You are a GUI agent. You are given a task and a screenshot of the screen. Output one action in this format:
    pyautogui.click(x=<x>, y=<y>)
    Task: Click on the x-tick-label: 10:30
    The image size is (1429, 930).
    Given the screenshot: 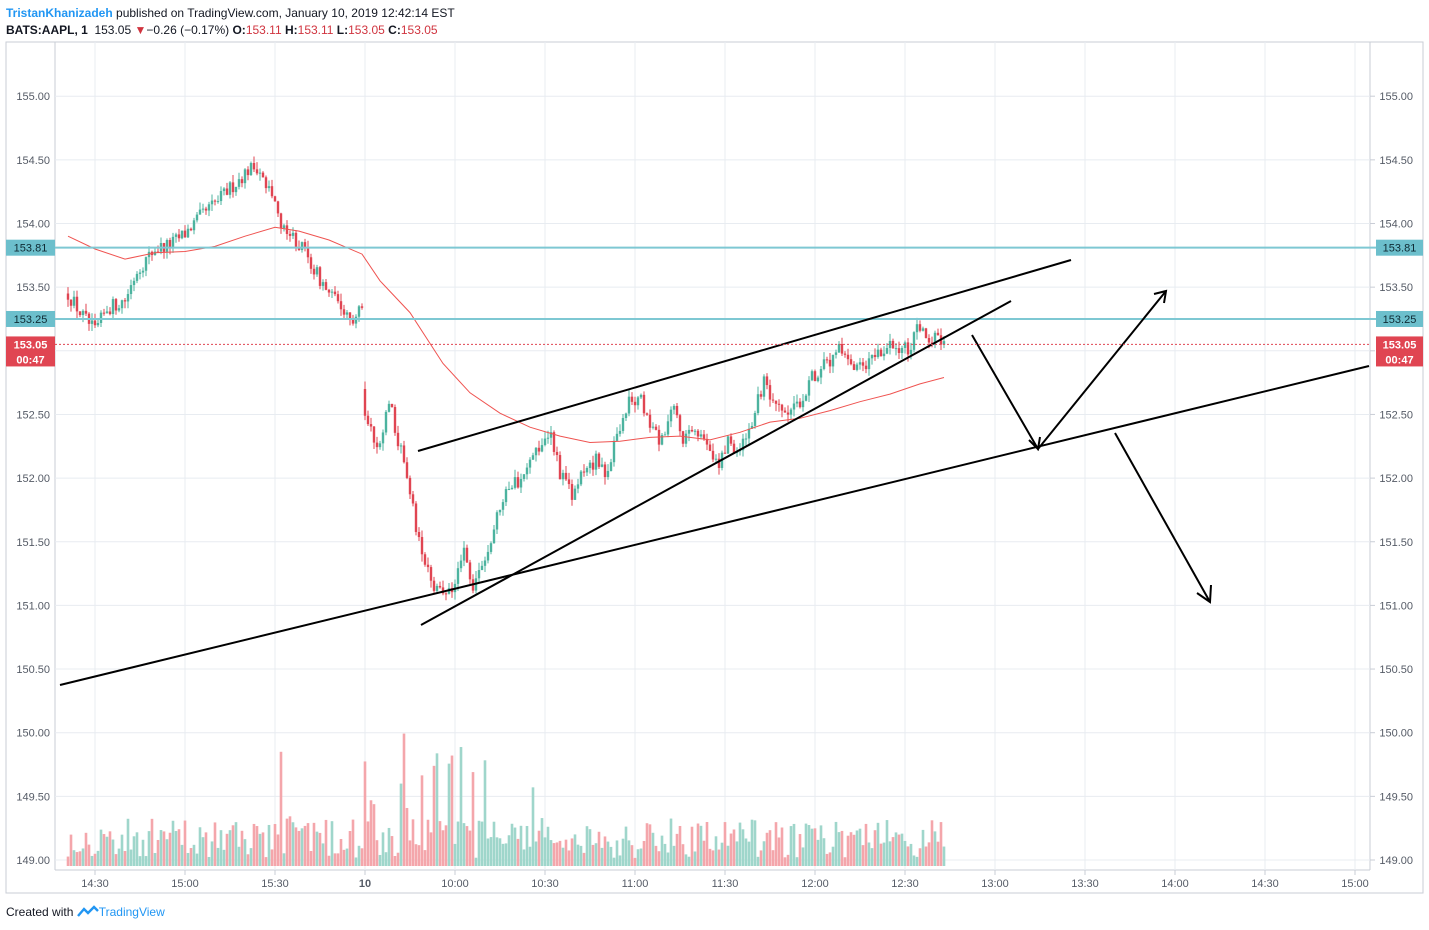 What is the action you would take?
    pyautogui.click(x=545, y=884)
    